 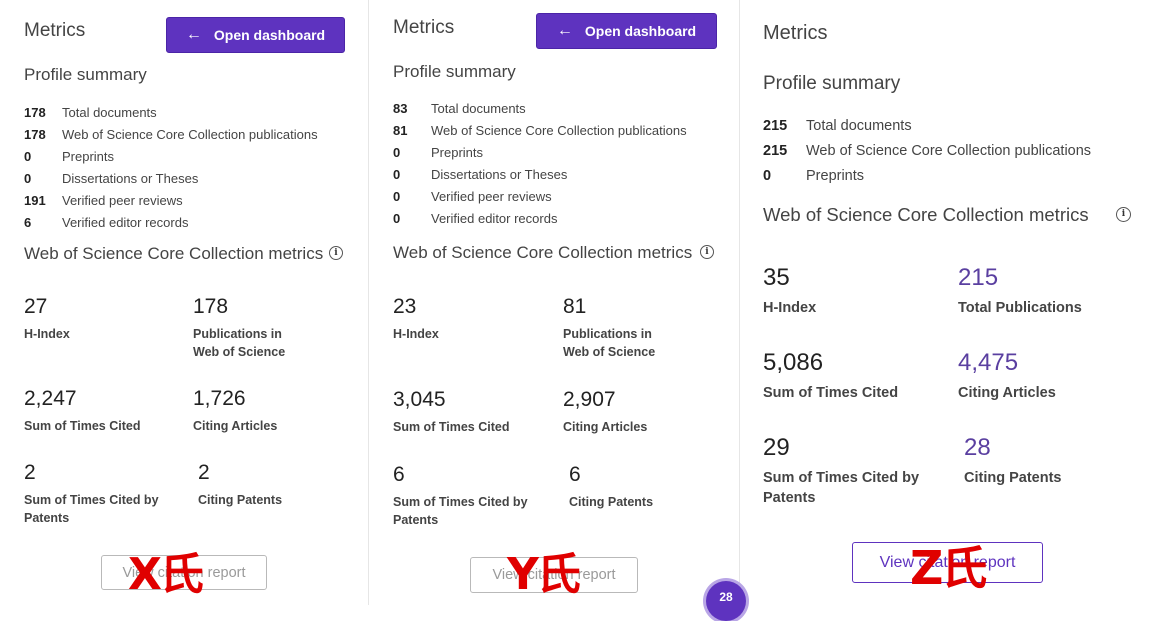 I want to click on stat-row: 83 Total documents, so click(x=540, y=108).